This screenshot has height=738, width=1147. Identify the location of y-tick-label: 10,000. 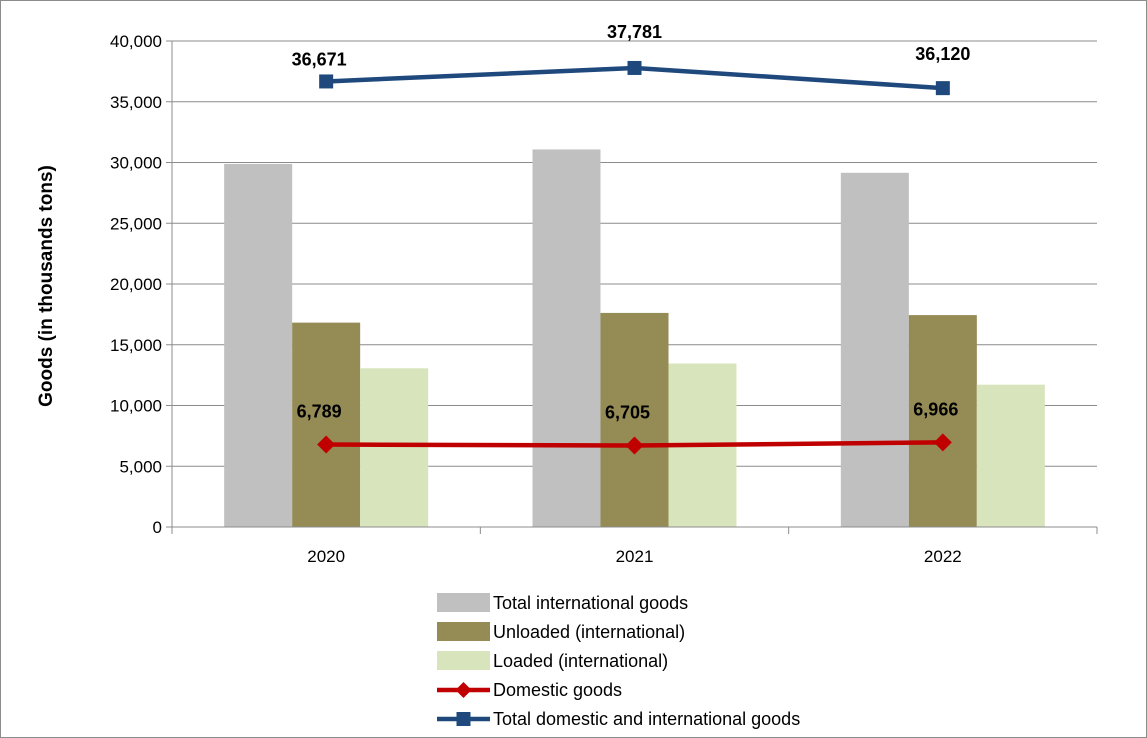
(136, 406).